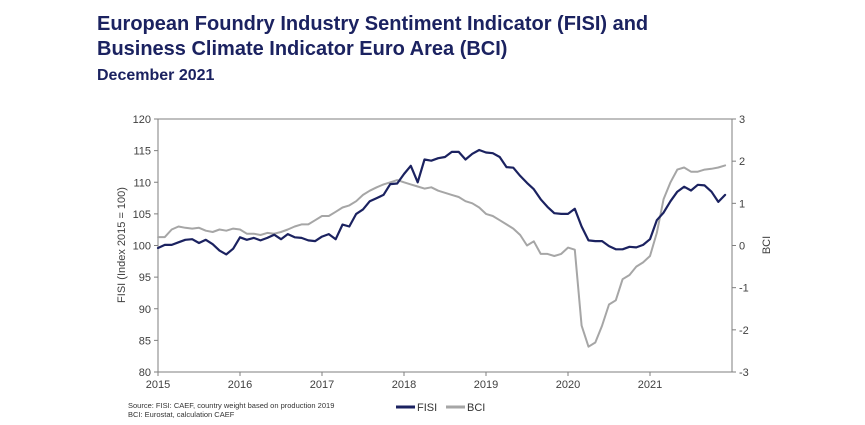 This screenshot has height=425, width=865. Describe the element at coordinates (142, 247) in the screenshot. I see `left-tick-label: 100` at that location.